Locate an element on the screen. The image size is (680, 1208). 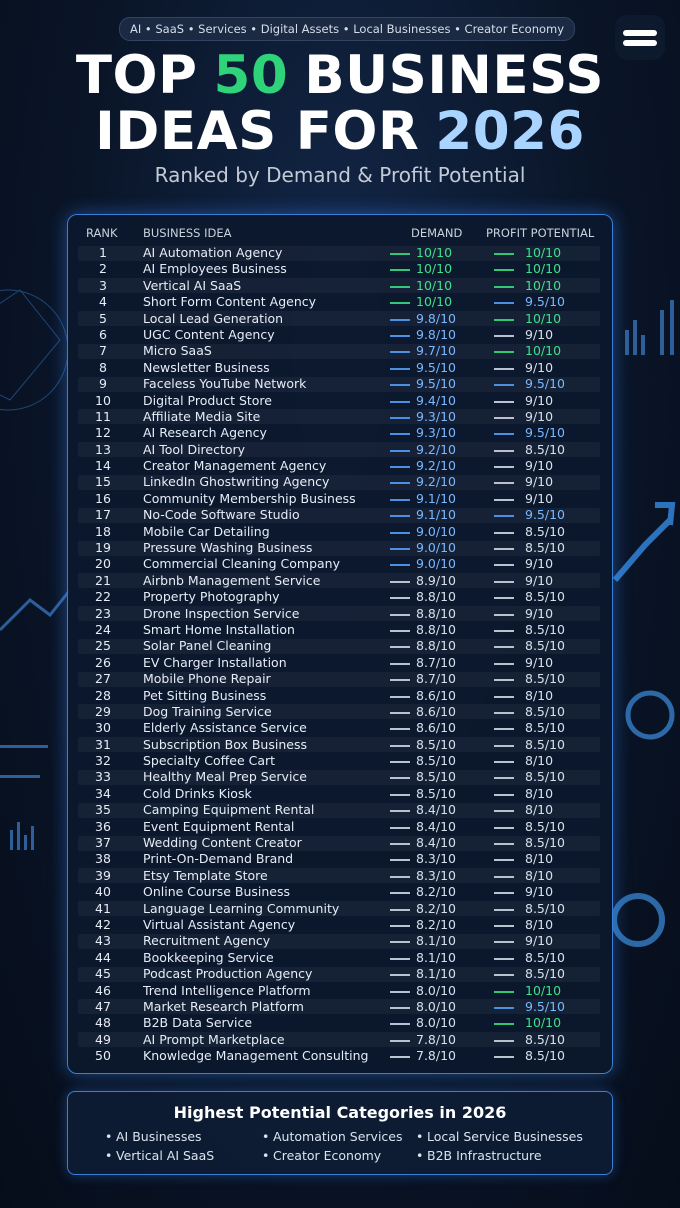
rank: 20 is located at coordinates (103, 564).